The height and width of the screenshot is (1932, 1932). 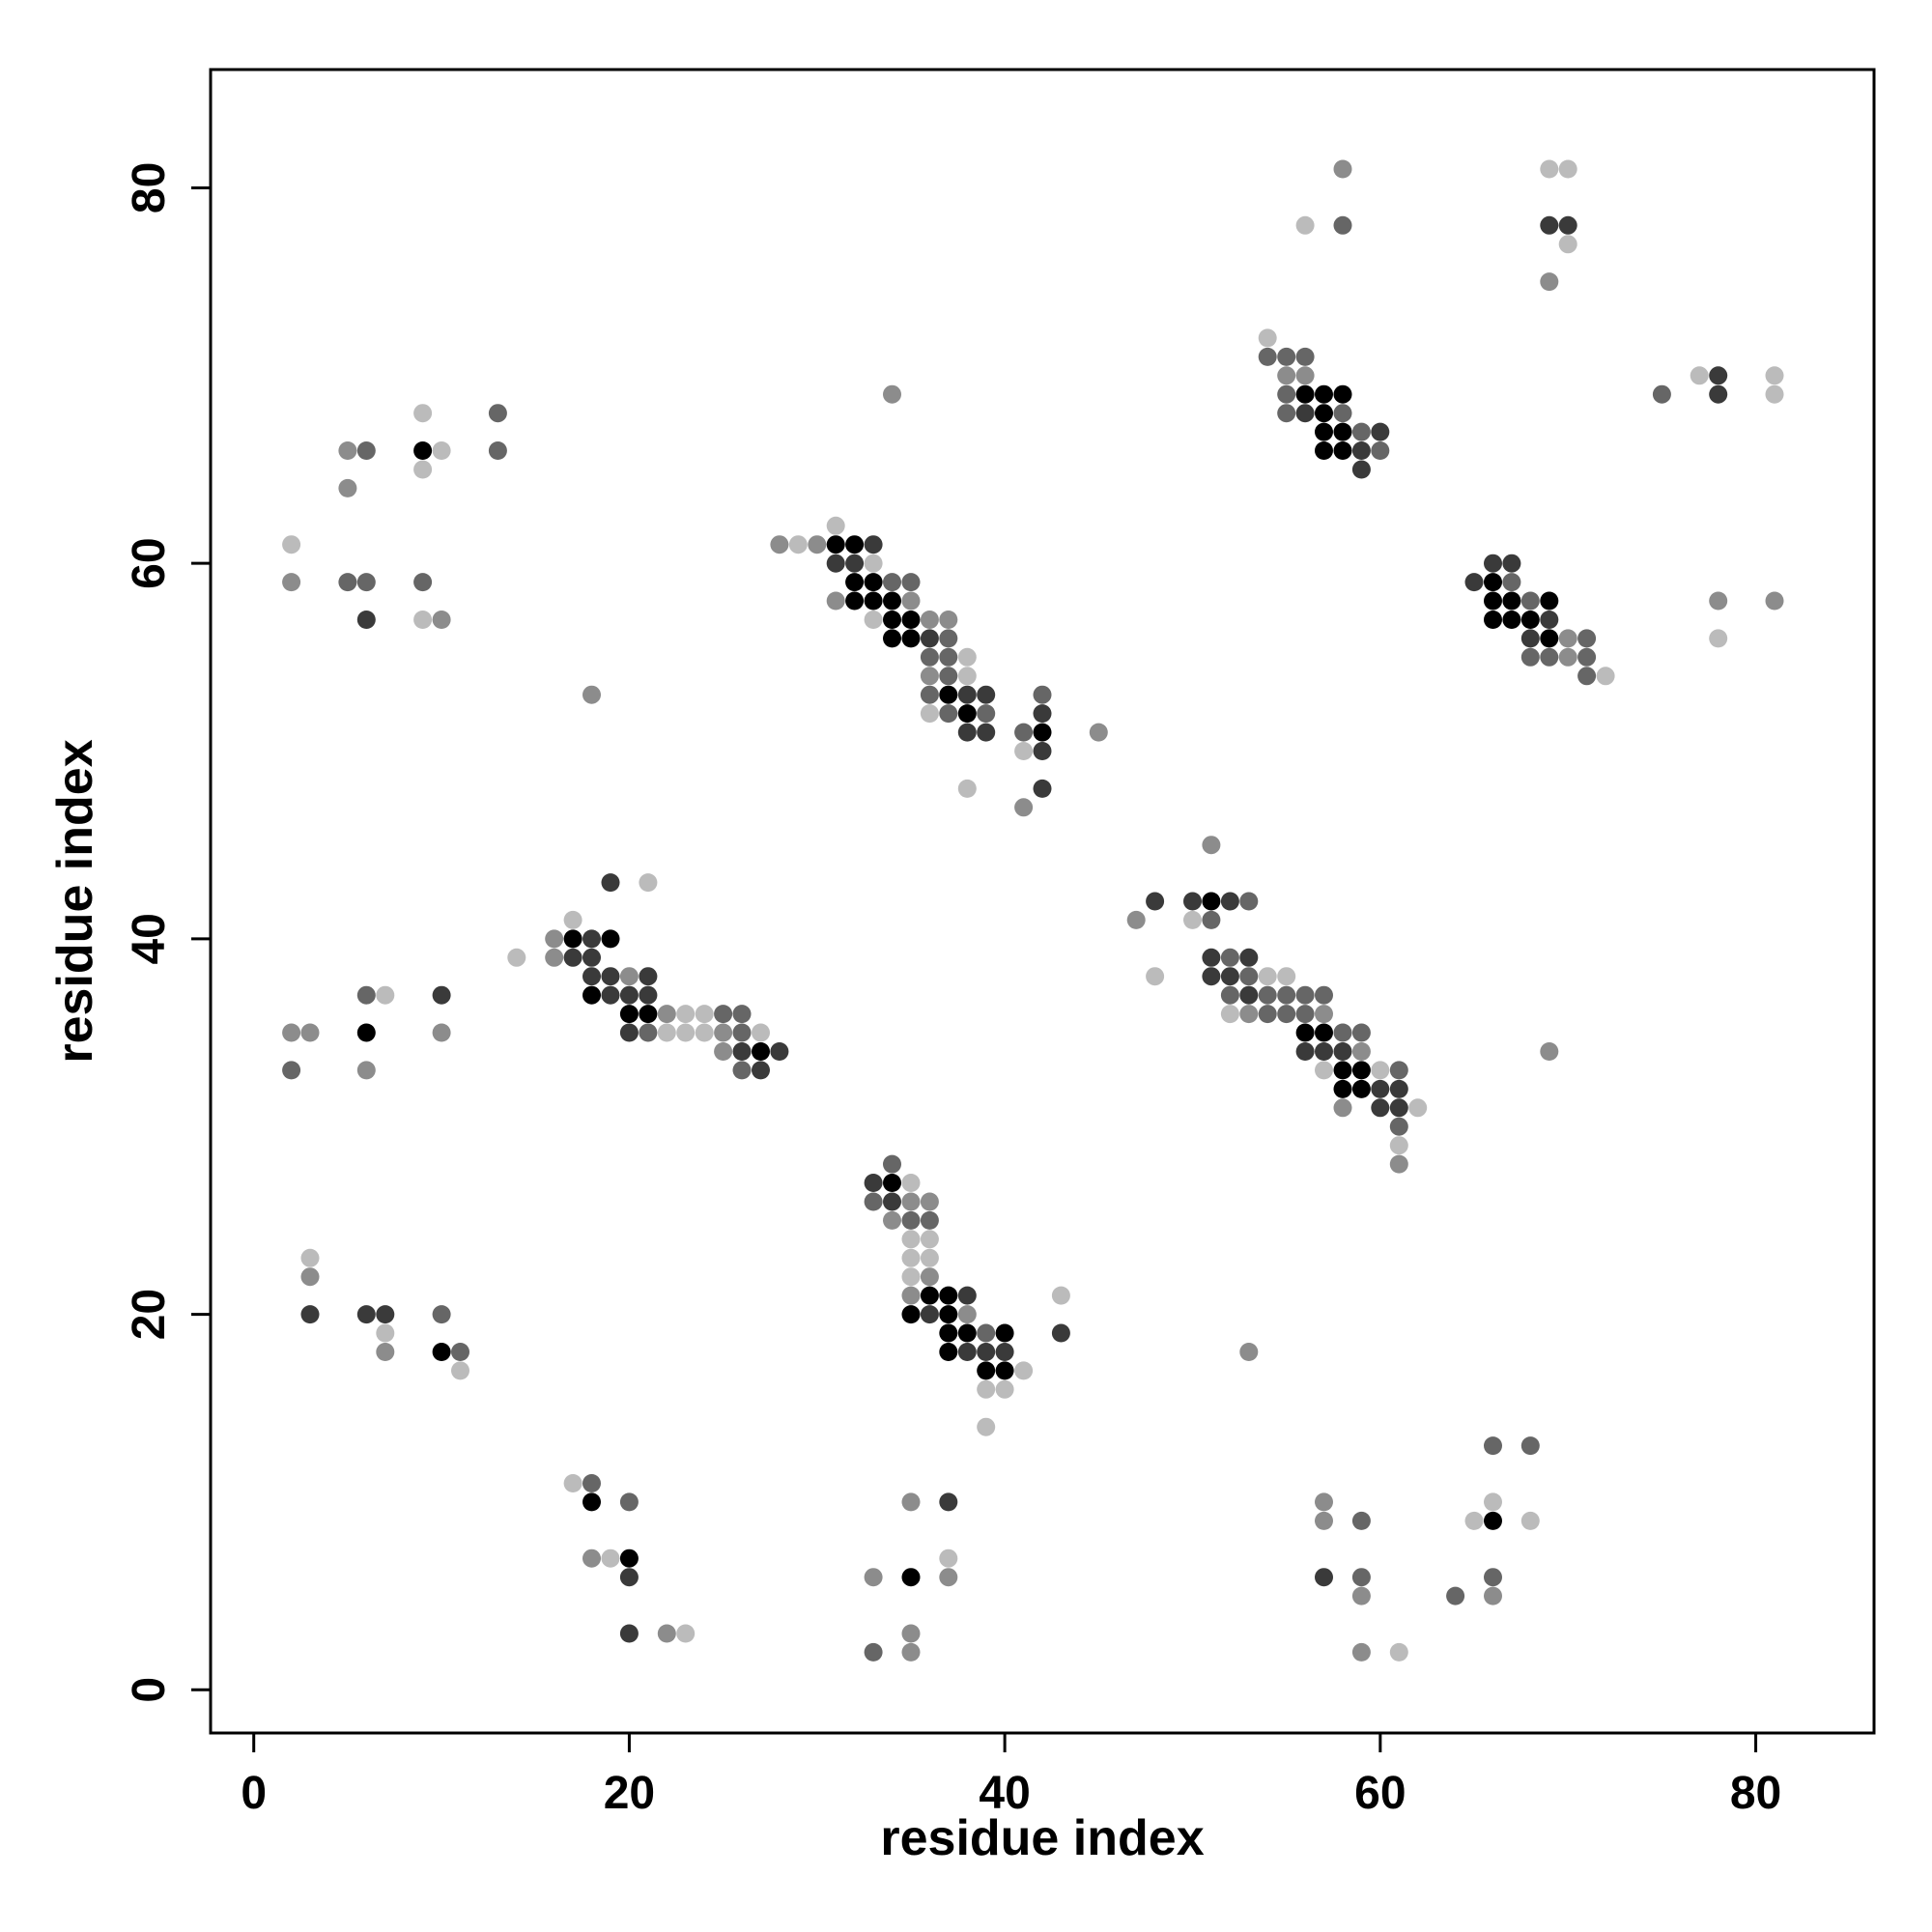 What do you see at coordinates (149, 187) in the screenshot?
I see `y-tick-label: 80` at bounding box center [149, 187].